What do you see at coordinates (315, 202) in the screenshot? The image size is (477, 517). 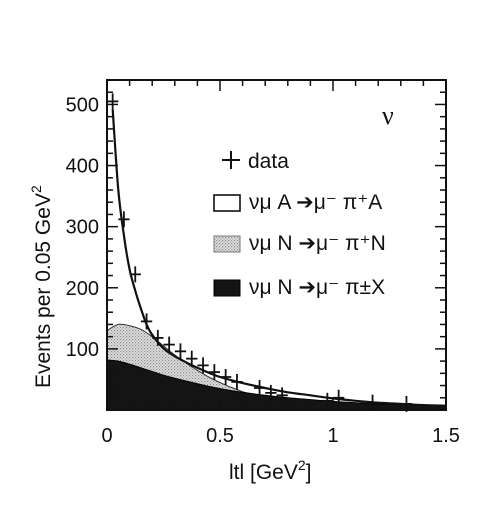 I see `legend-coherent-label: νμ A ➔μ⁻ π⁺A` at bounding box center [315, 202].